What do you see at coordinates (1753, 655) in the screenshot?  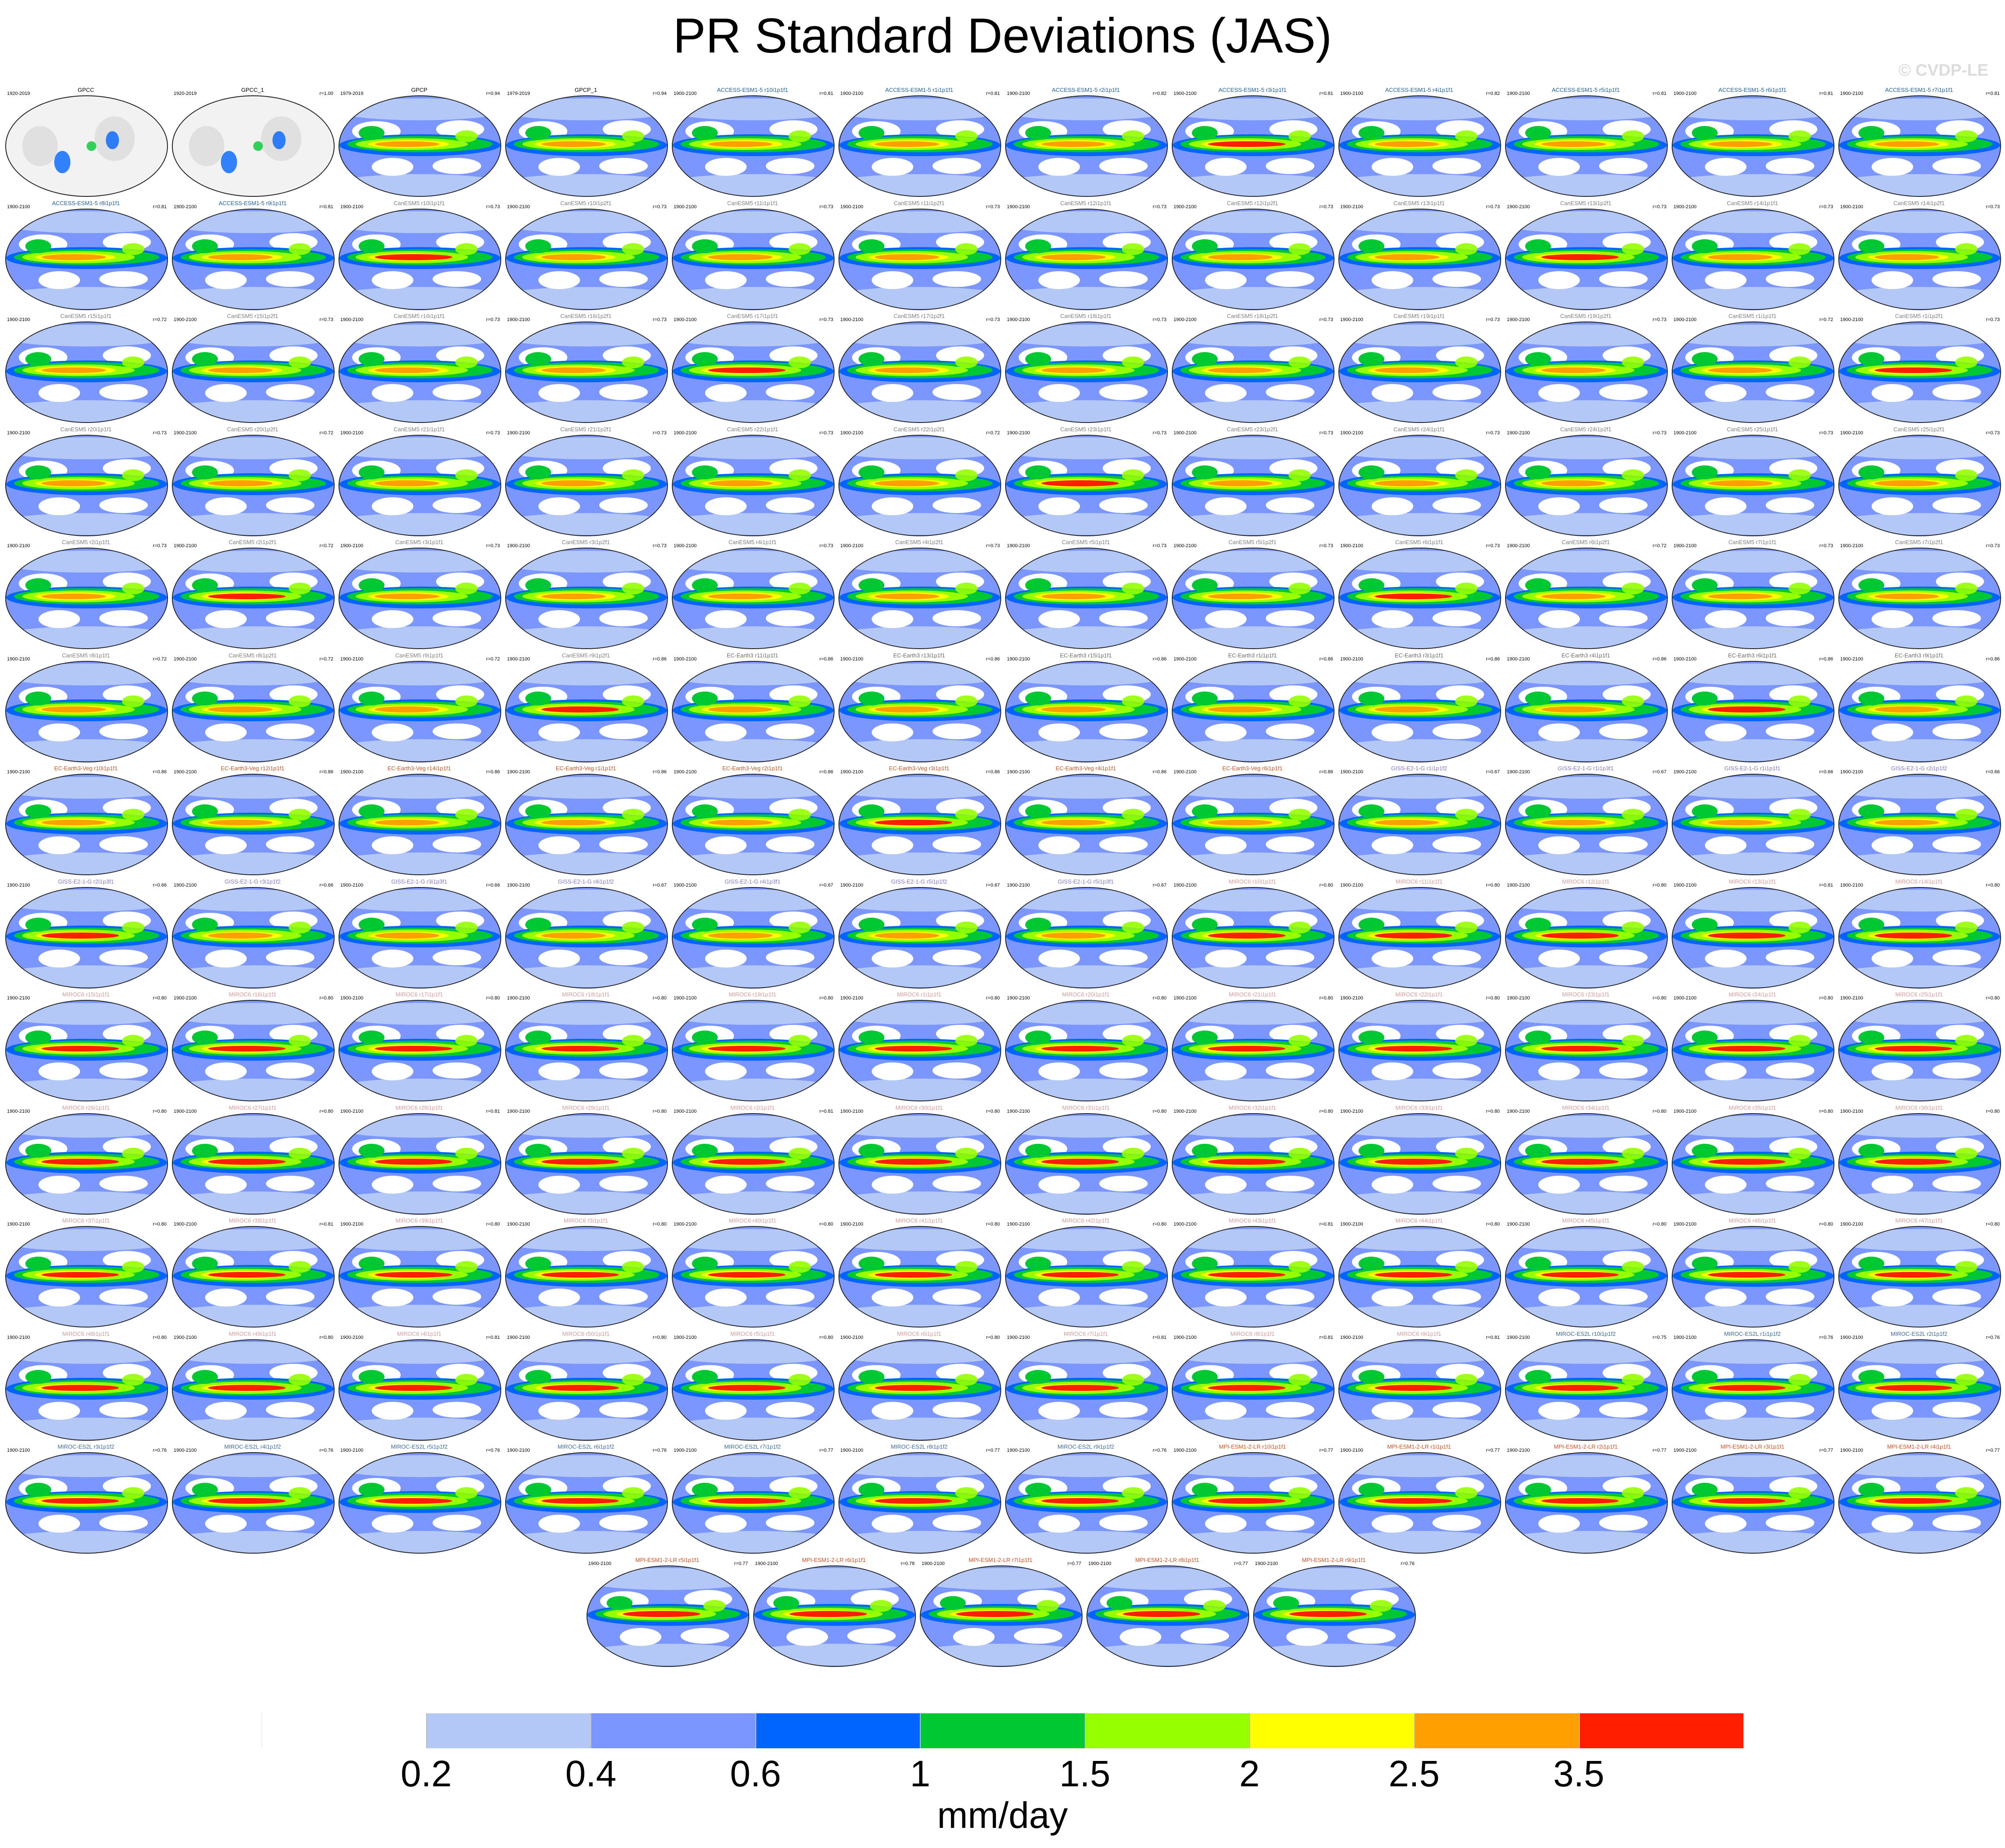 I see `panel-title: EC-Earth3 r6i1p1f1` at bounding box center [1753, 655].